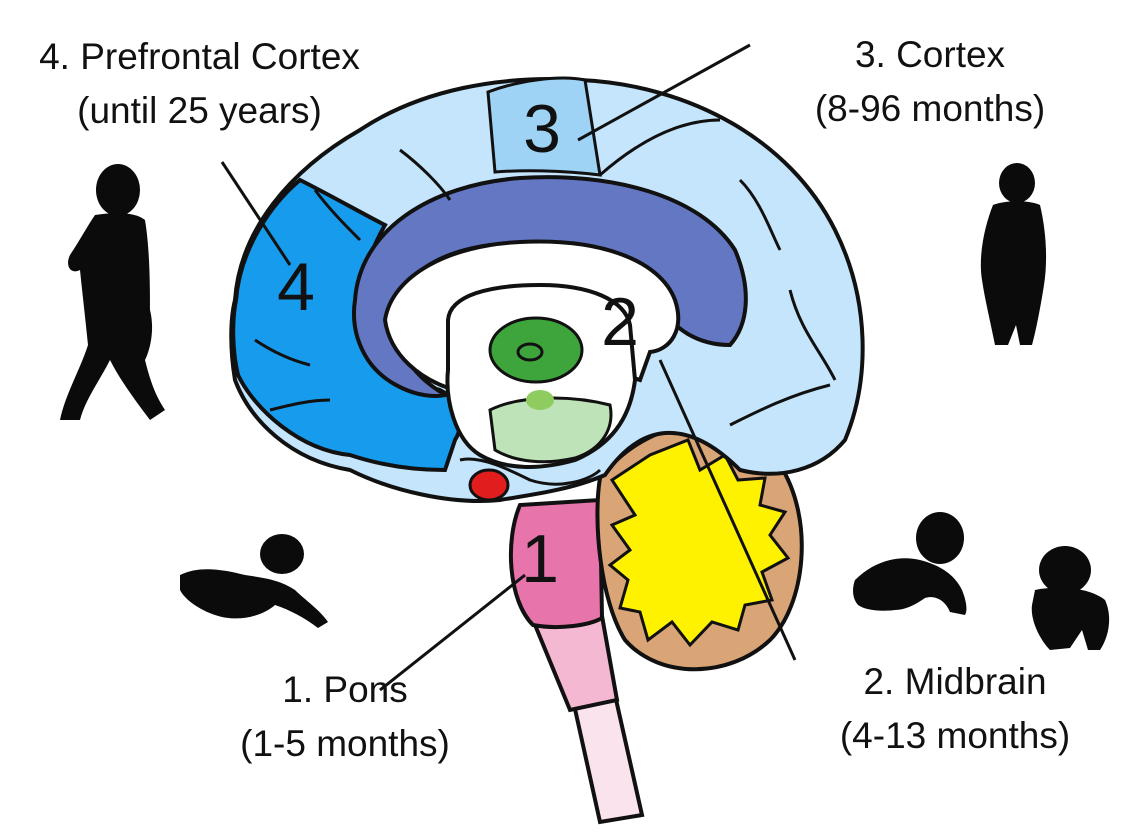 The height and width of the screenshot is (836, 1140). What do you see at coordinates (955, 735) in the screenshot?
I see `midbrain-age: (4-13 months)` at bounding box center [955, 735].